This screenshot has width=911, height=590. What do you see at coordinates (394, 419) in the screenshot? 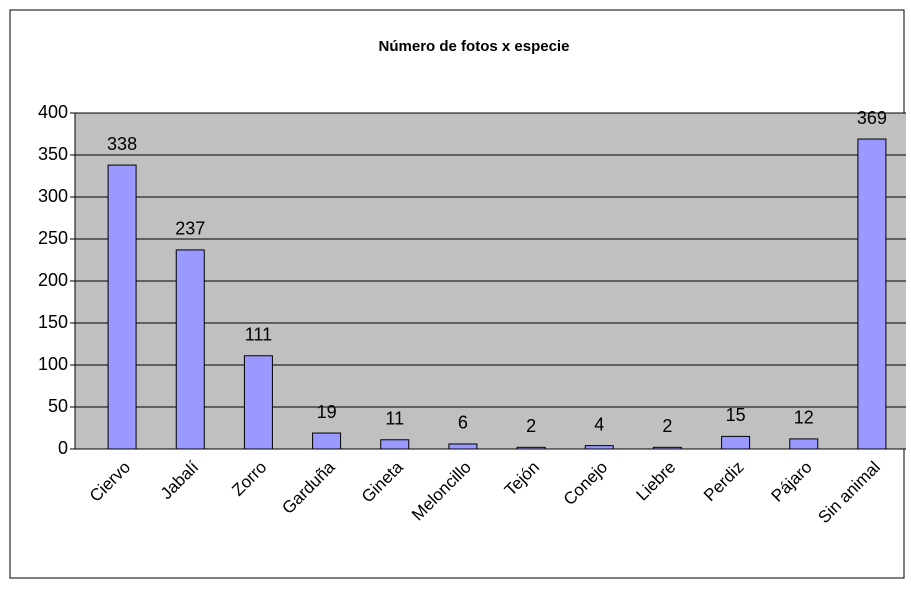
I see `data-label: 11` at bounding box center [394, 419].